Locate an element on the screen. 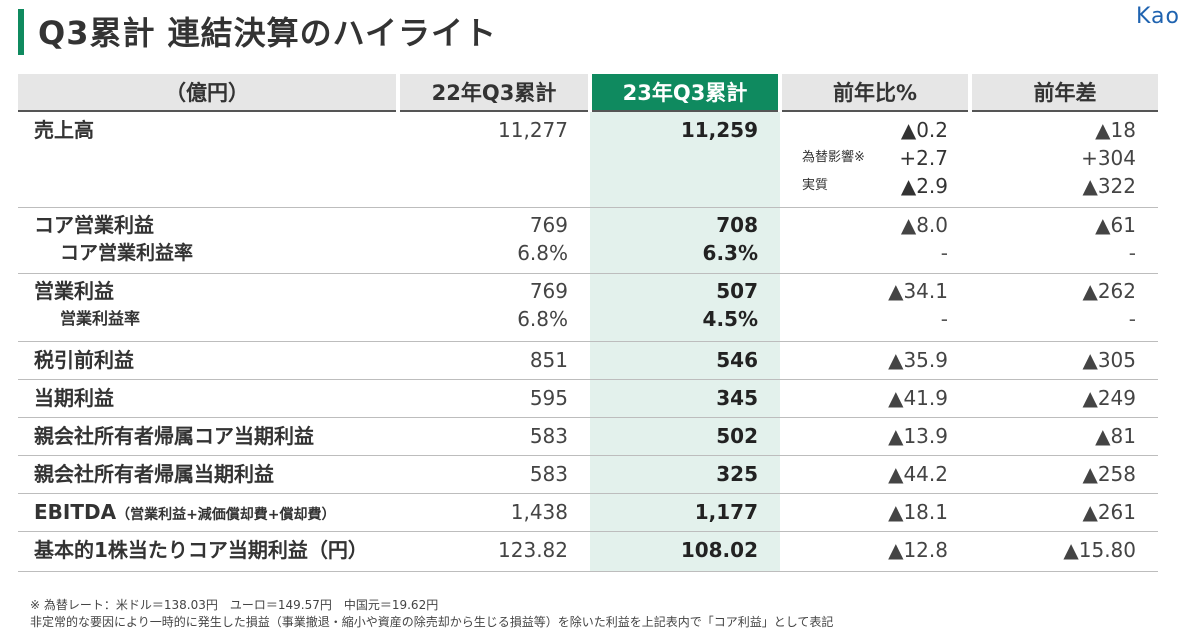 The width and height of the screenshot is (1200, 633). prev-value: 123.82 is located at coordinates (533, 549).